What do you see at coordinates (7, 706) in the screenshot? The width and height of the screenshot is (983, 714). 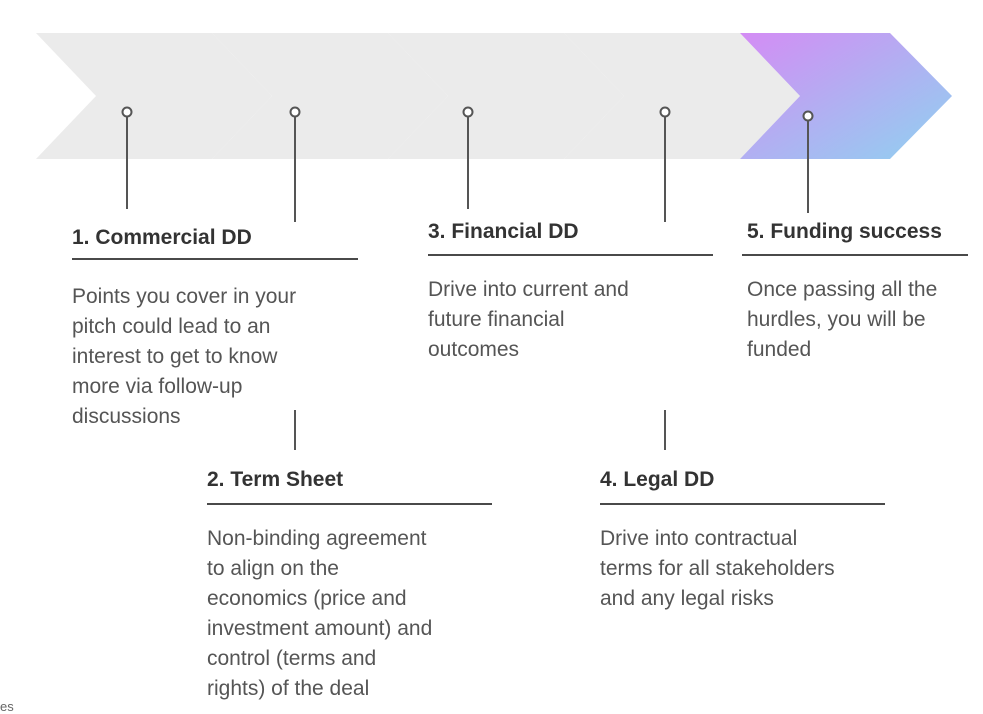 I see `cropped-footer-text: es` at bounding box center [7, 706].